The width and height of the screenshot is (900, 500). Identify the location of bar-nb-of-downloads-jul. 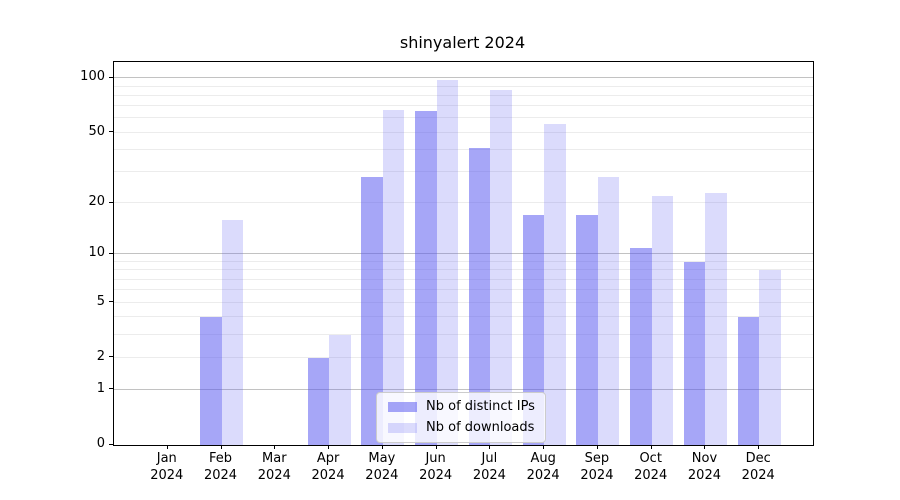
(501, 267).